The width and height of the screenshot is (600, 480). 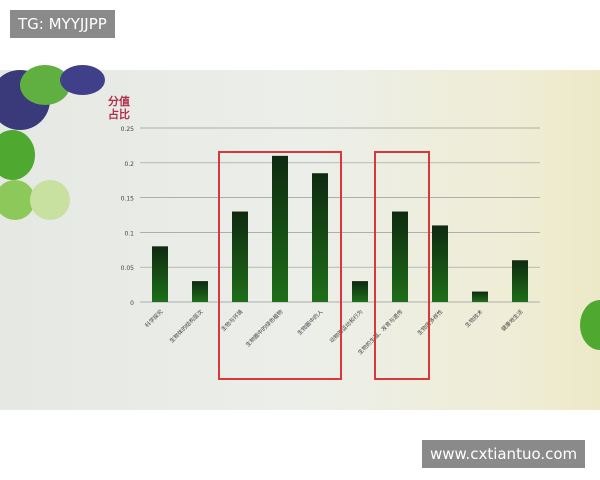 I want to click on y-tick-label: 0.1, so click(x=129, y=233).